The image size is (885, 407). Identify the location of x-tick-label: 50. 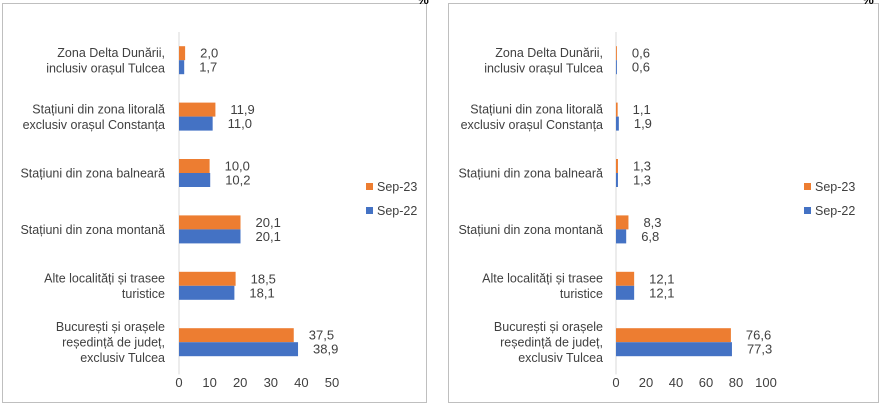
(332, 382).